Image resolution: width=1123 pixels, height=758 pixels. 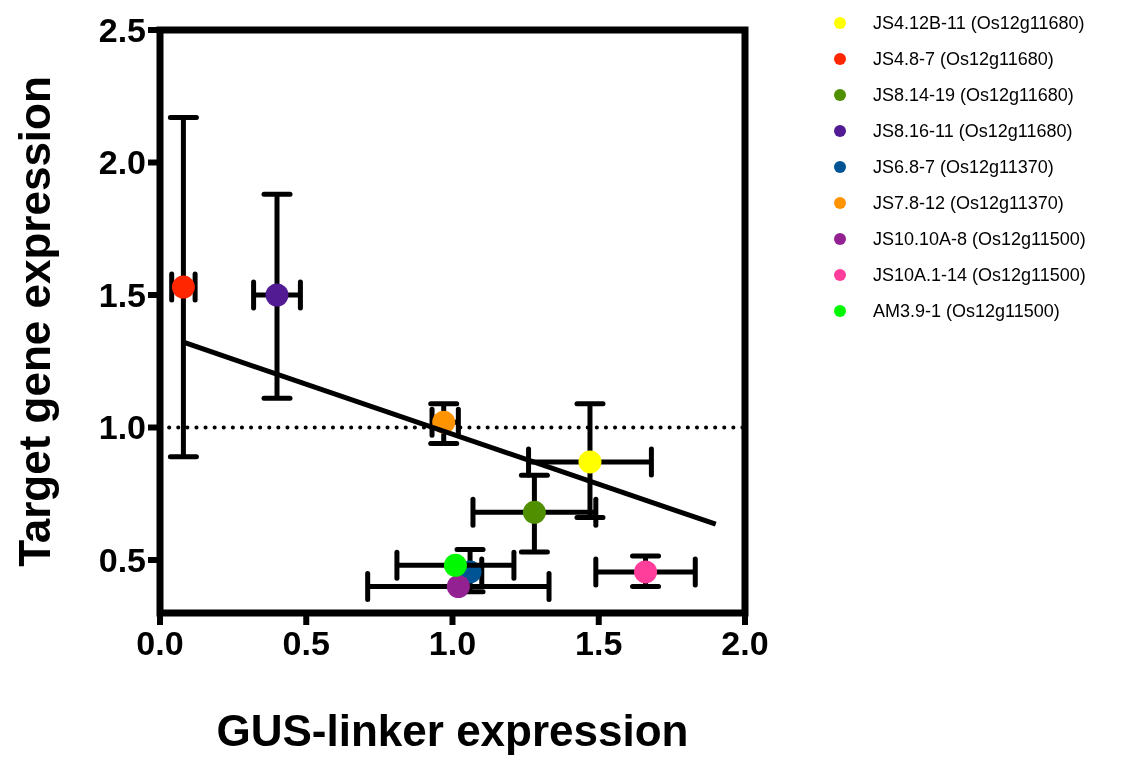 I want to click on legend-label: JS10.10A-8 (Os12g11500), so click(x=979, y=239).